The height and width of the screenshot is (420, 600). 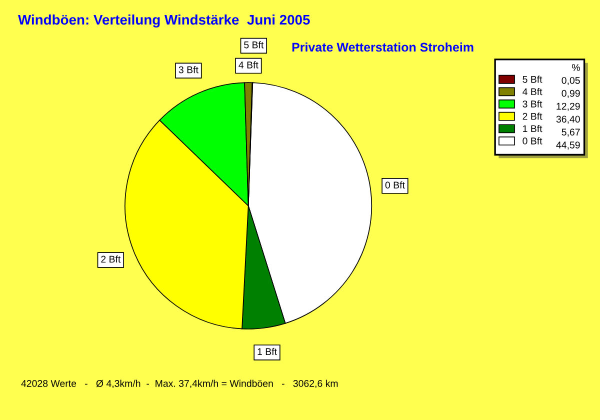 What do you see at coordinates (267, 352) in the screenshot?
I see `slice-label: 1 Bft` at bounding box center [267, 352].